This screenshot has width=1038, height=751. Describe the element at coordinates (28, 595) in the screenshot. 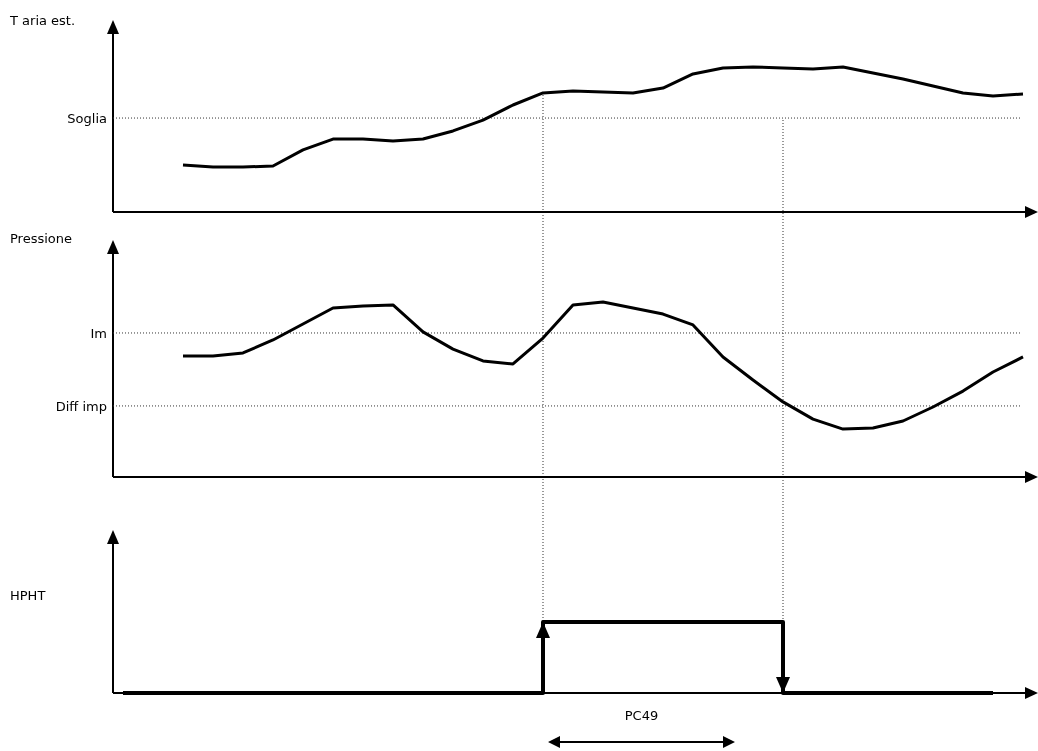

I see `y-axis-title: HPHT` at that location.